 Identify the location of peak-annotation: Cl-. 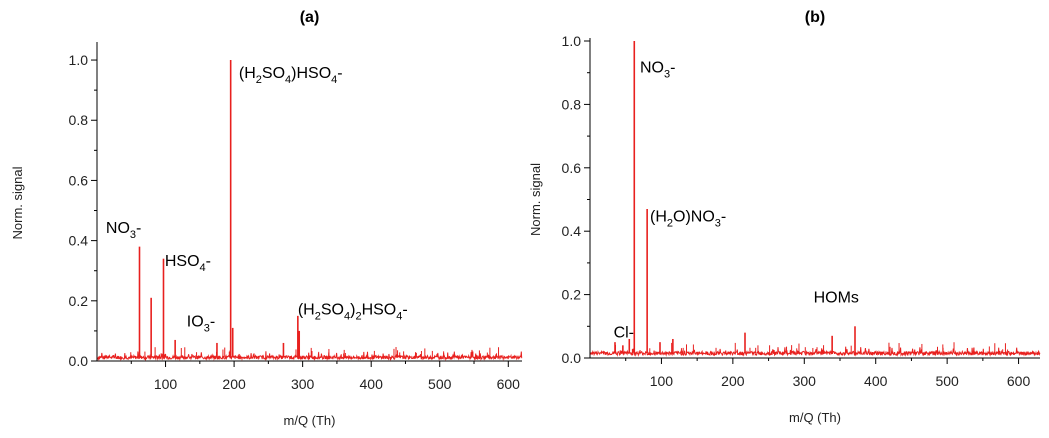
(624, 332).